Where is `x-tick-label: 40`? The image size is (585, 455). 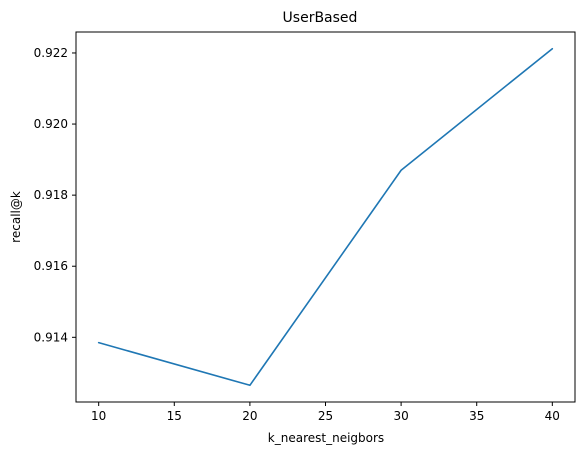 x-tick-label: 40 is located at coordinates (552, 416).